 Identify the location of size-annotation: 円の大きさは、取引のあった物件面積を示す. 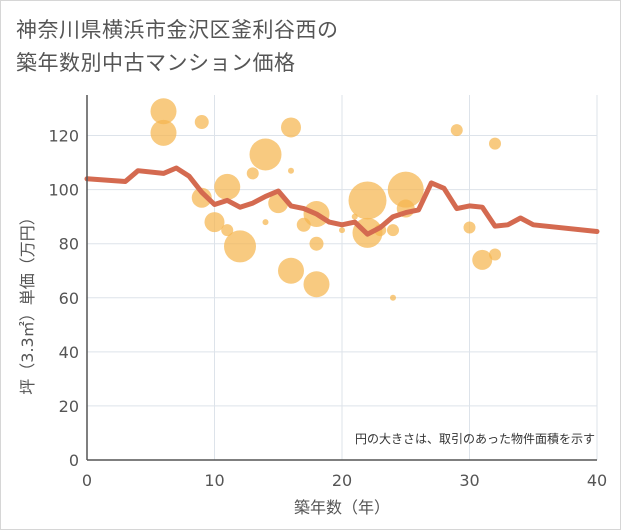
(475, 438).